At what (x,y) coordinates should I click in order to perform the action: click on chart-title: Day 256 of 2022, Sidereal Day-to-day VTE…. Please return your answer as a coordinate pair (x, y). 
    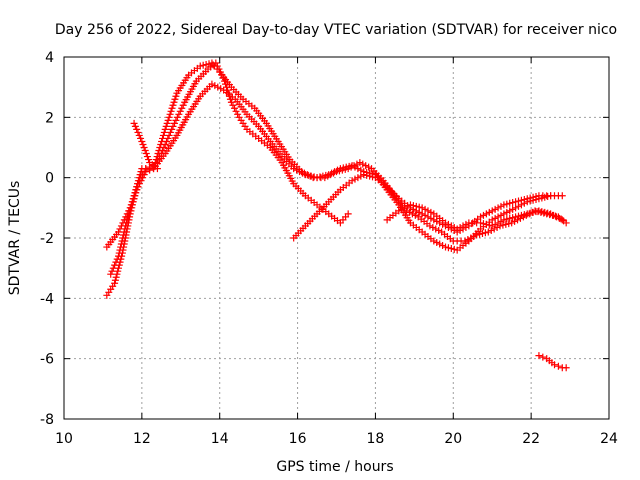
    Looking at the image, I should click on (336, 30).